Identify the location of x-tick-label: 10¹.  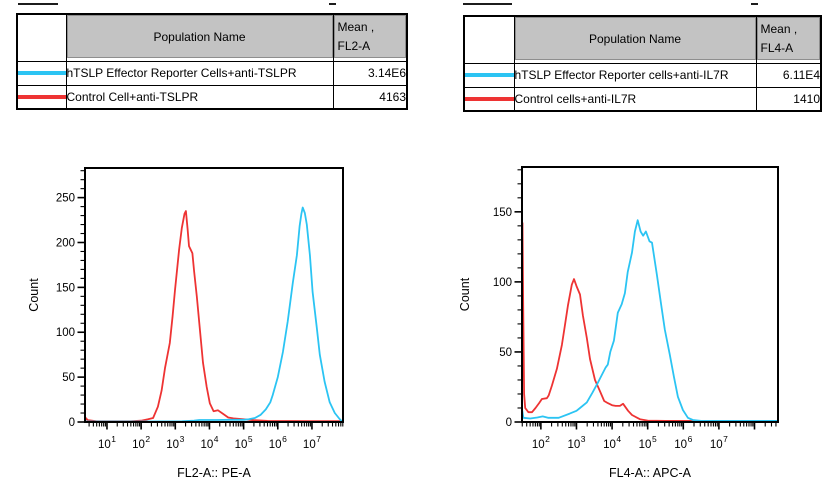
(107, 442).